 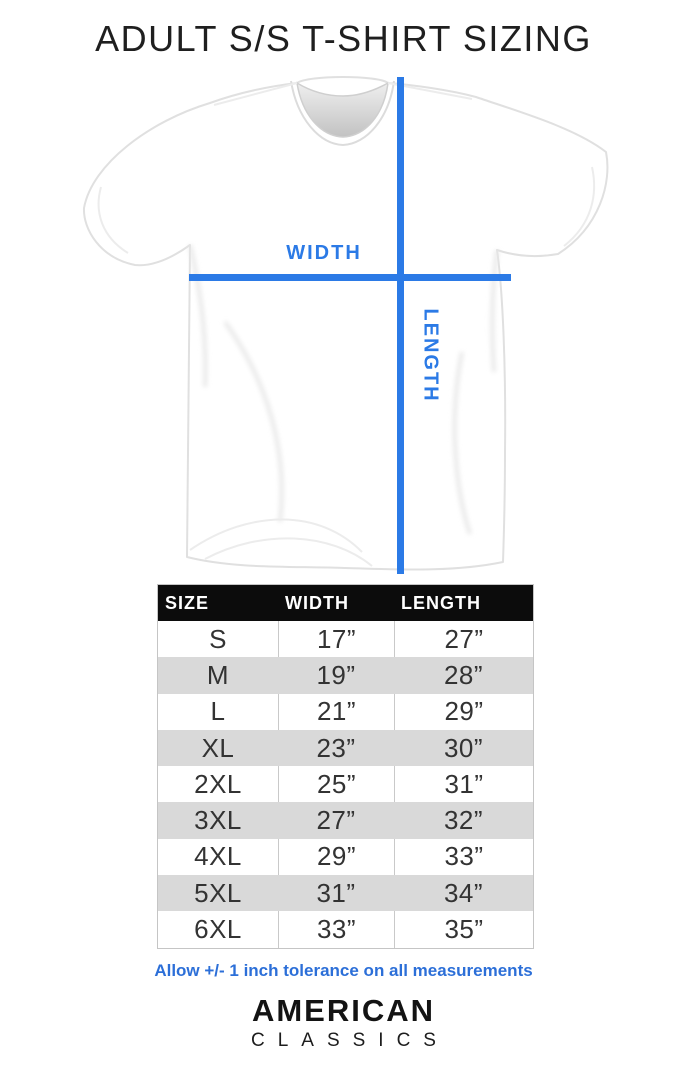 I want to click on tshirt-shading, so click(x=343, y=389).